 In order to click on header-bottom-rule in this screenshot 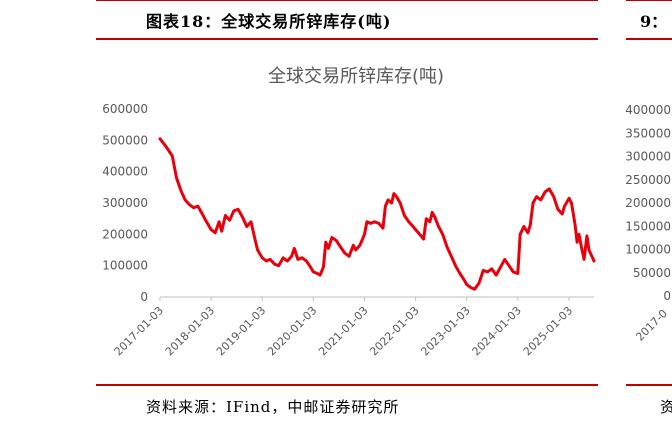, I will do `click(347, 39)`.